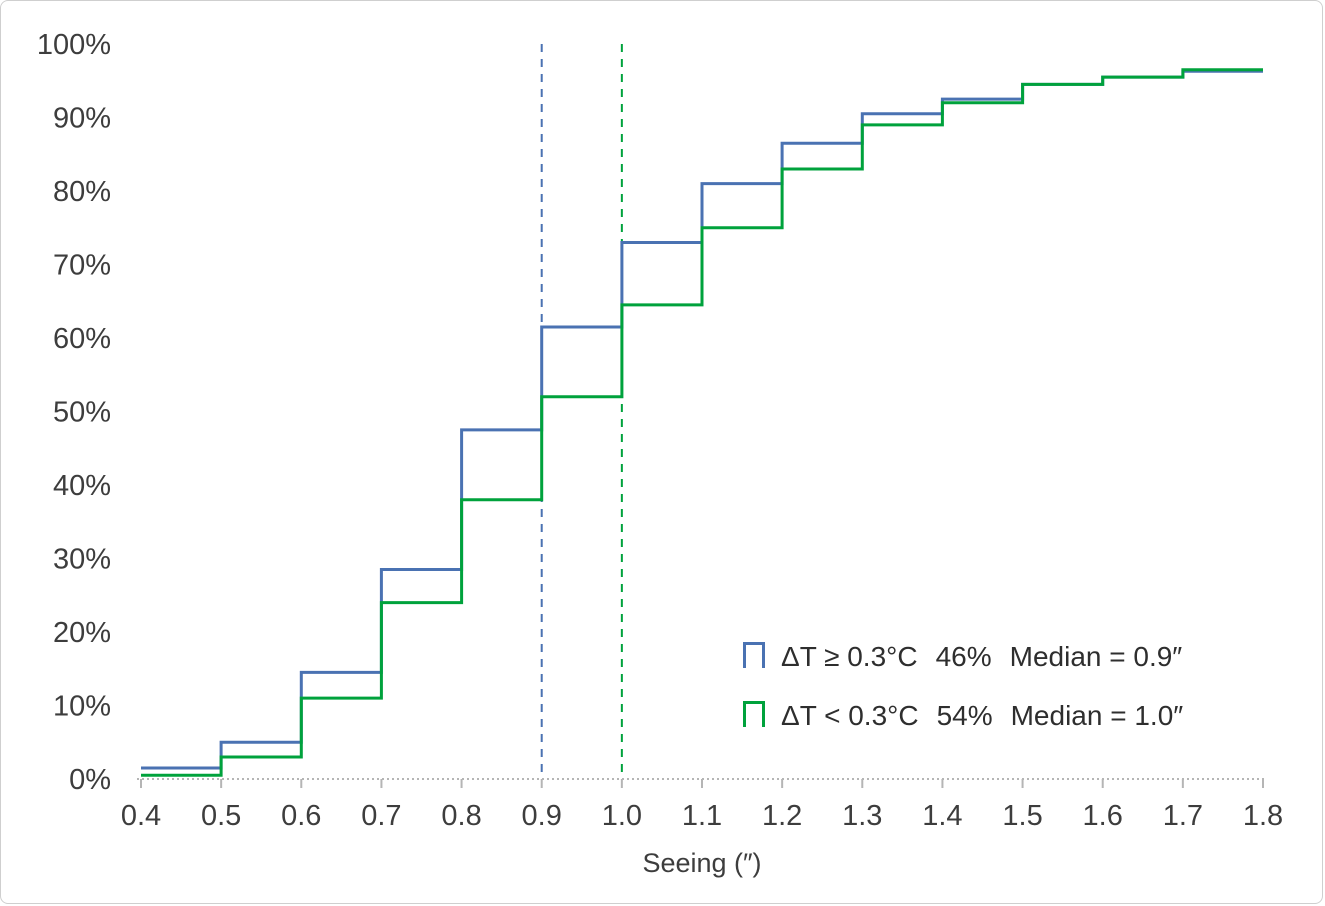  What do you see at coordinates (82, 266) in the screenshot?
I see `y-tick-label: 70%` at bounding box center [82, 266].